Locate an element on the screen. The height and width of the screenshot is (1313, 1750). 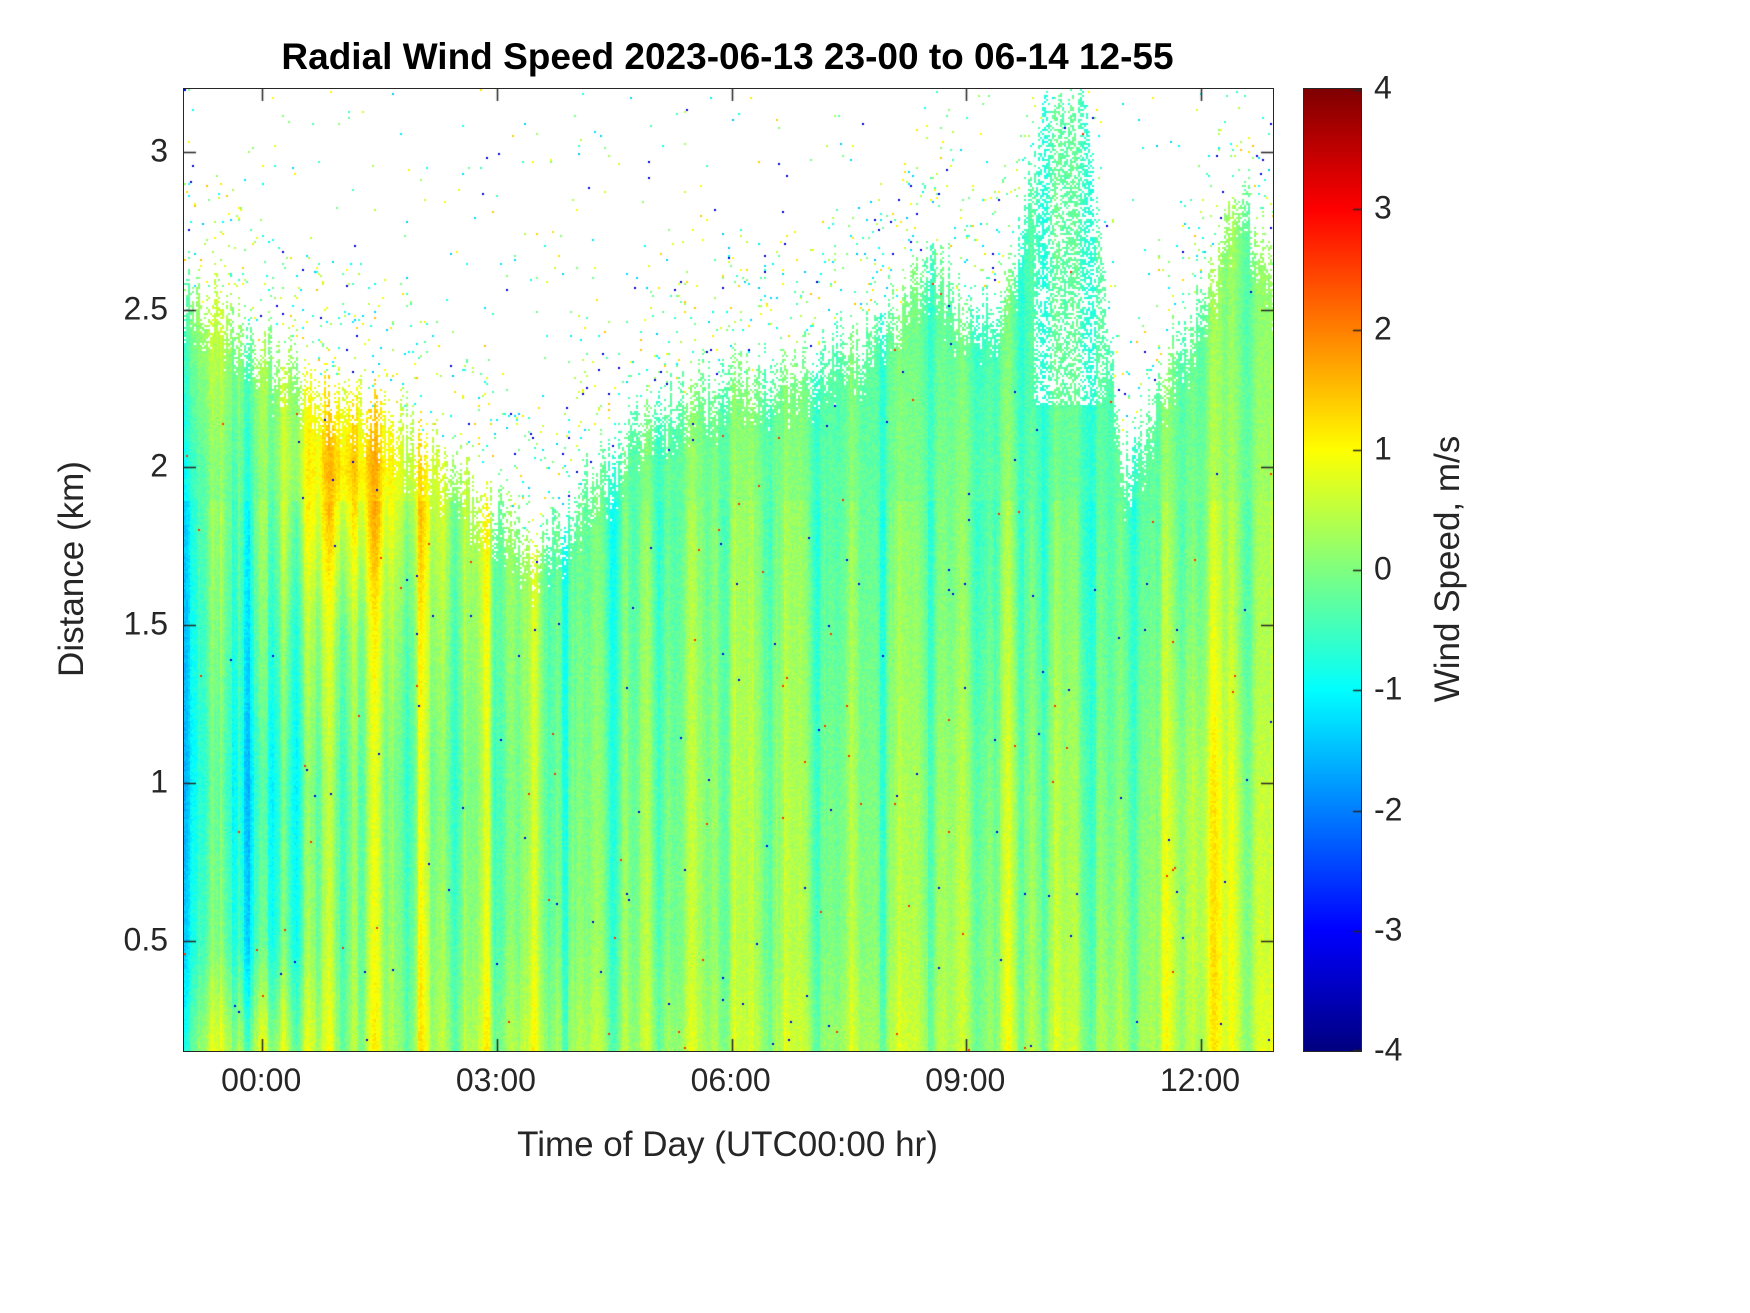
colorbar-tick-label: -1 is located at coordinates (1388, 688).